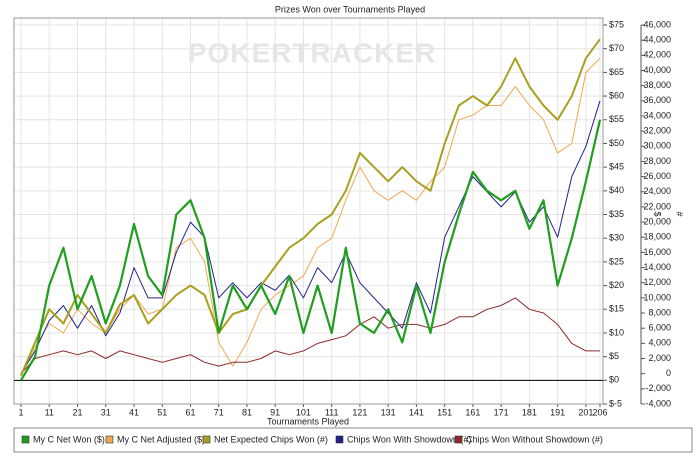  Describe the element at coordinates (275, 412) in the screenshot. I see `x-tick-label: 91` at that location.